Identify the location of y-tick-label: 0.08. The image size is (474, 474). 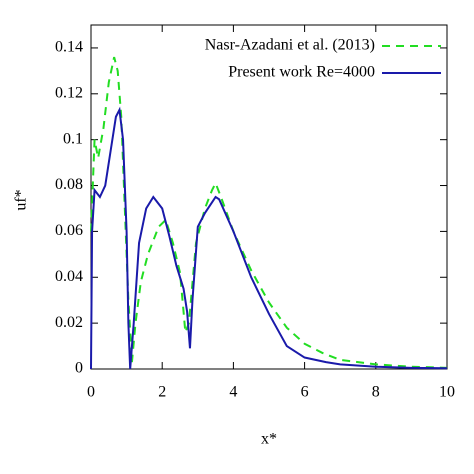
(69, 184).